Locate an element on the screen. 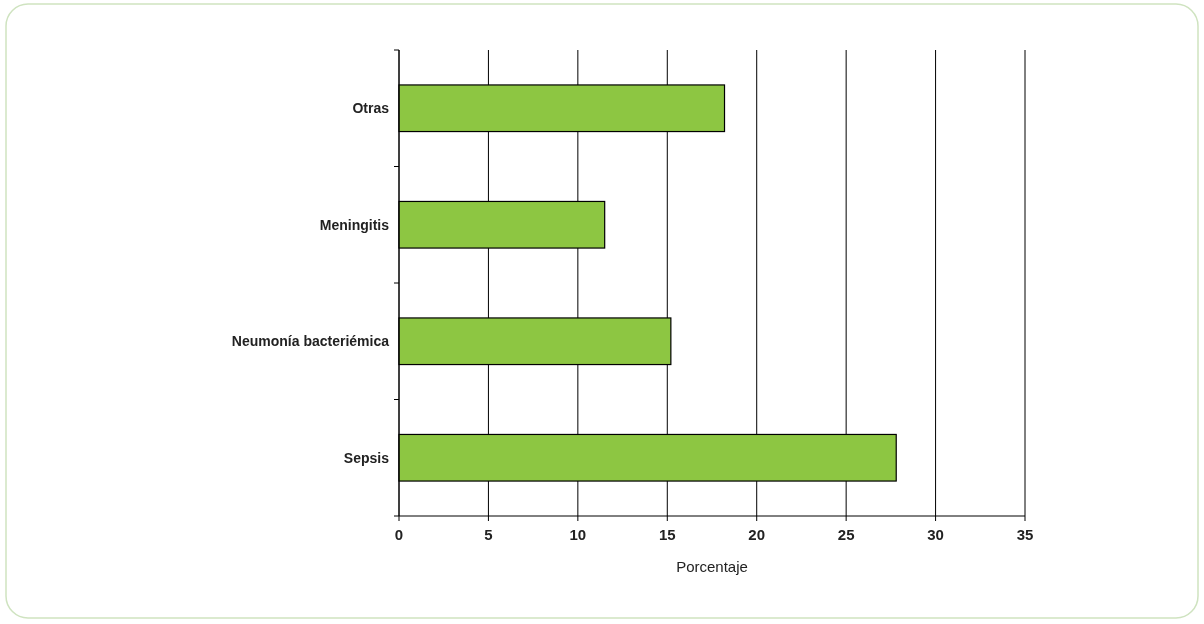  x-tick-label: 0 is located at coordinates (399, 534).